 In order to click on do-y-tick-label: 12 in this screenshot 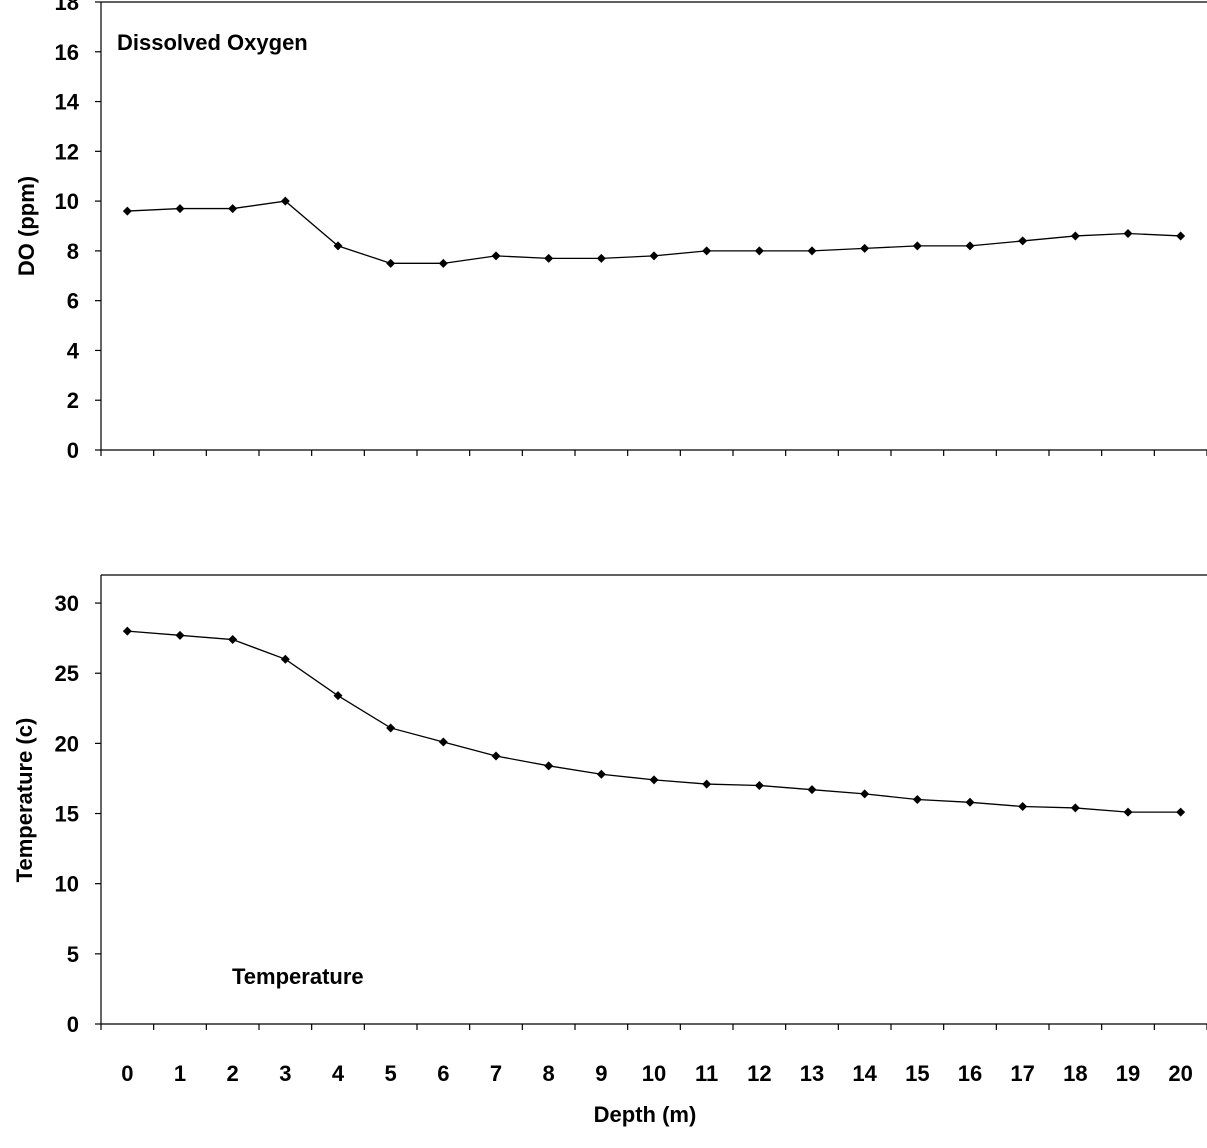, I will do `click(67, 151)`.